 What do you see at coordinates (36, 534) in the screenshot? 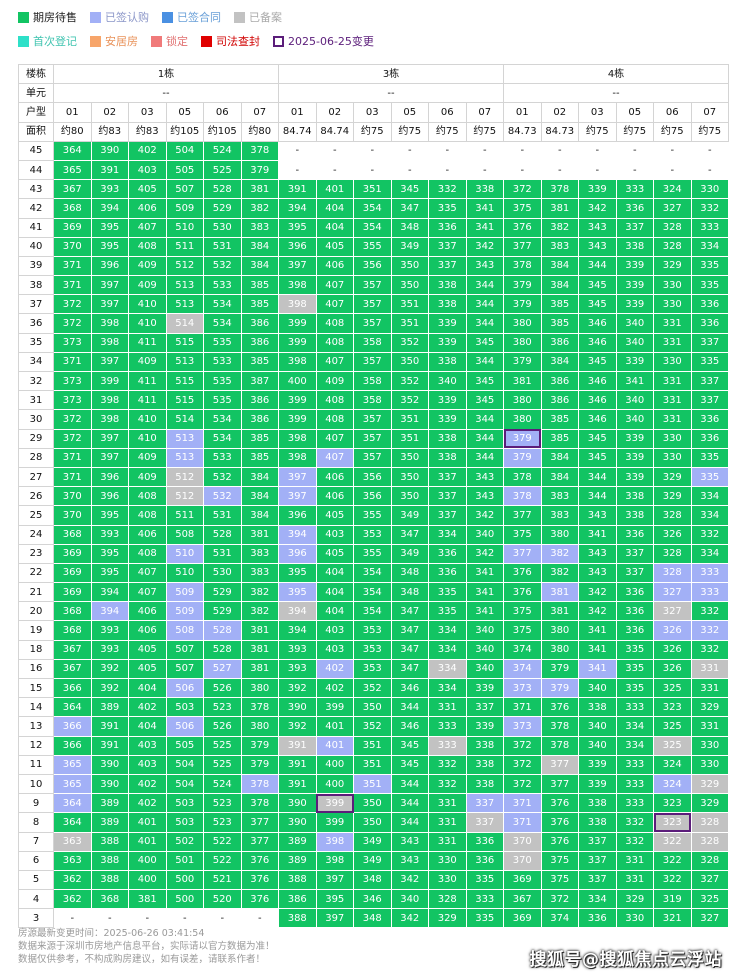
I see `floor-label: 24` at bounding box center [36, 534].